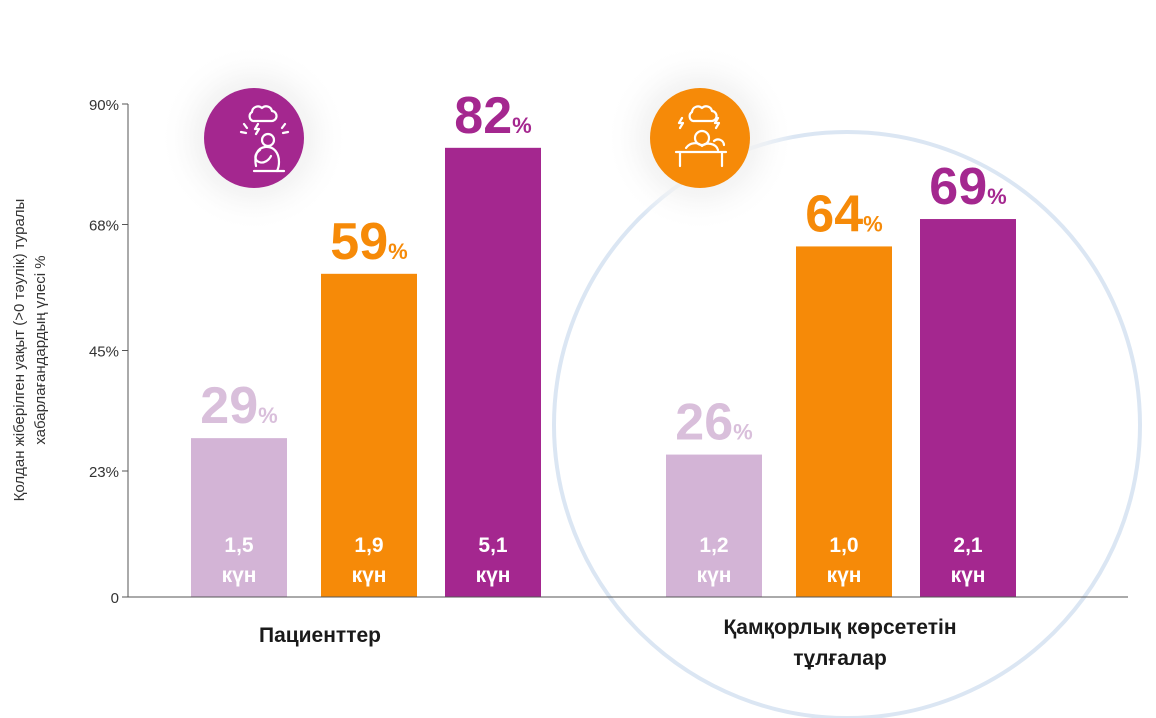 The width and height of the screenshot is (1156, 718). I want to click on group-label-line: тұлғалар, so click(840, 658).